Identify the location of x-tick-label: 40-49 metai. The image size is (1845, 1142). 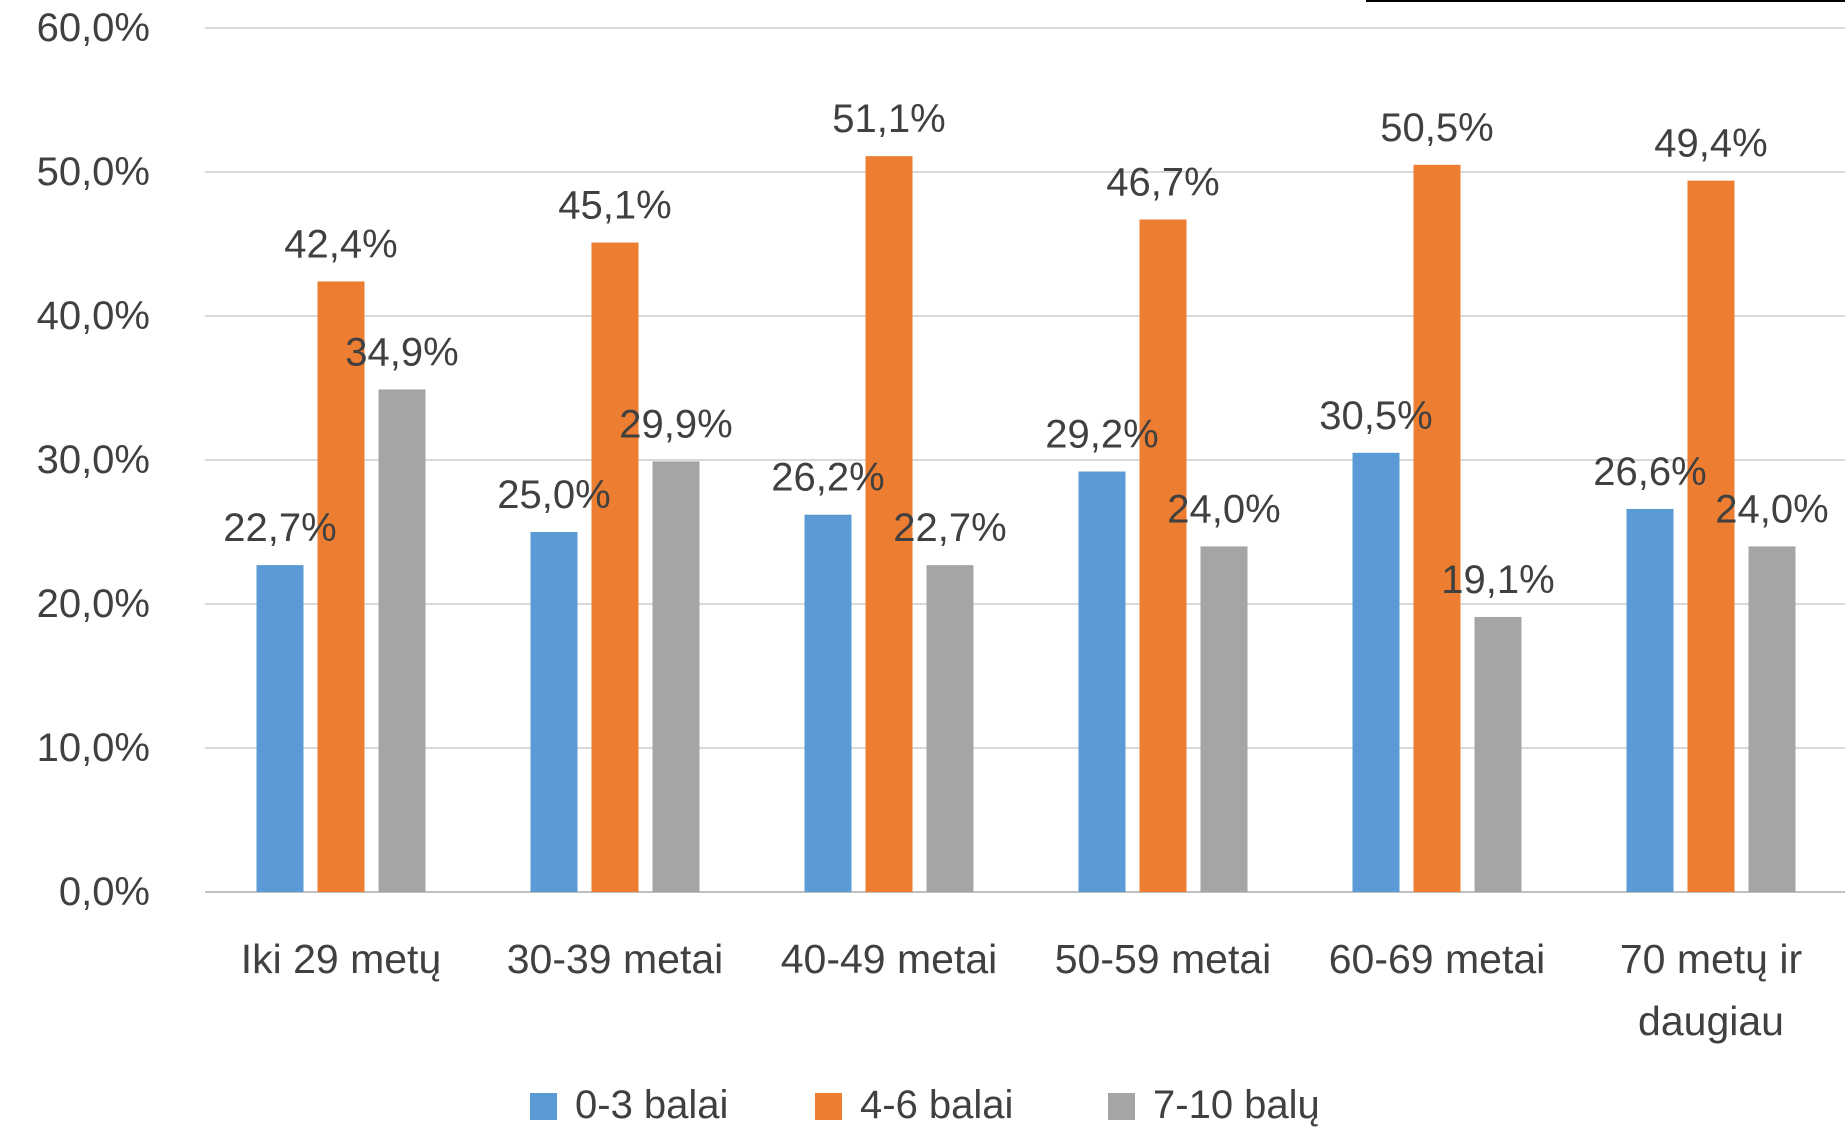
(889, 959).